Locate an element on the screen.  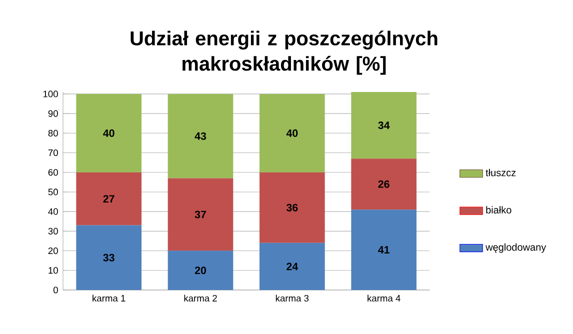
y-tick-label: 50 is located at coordinates (53, 192).